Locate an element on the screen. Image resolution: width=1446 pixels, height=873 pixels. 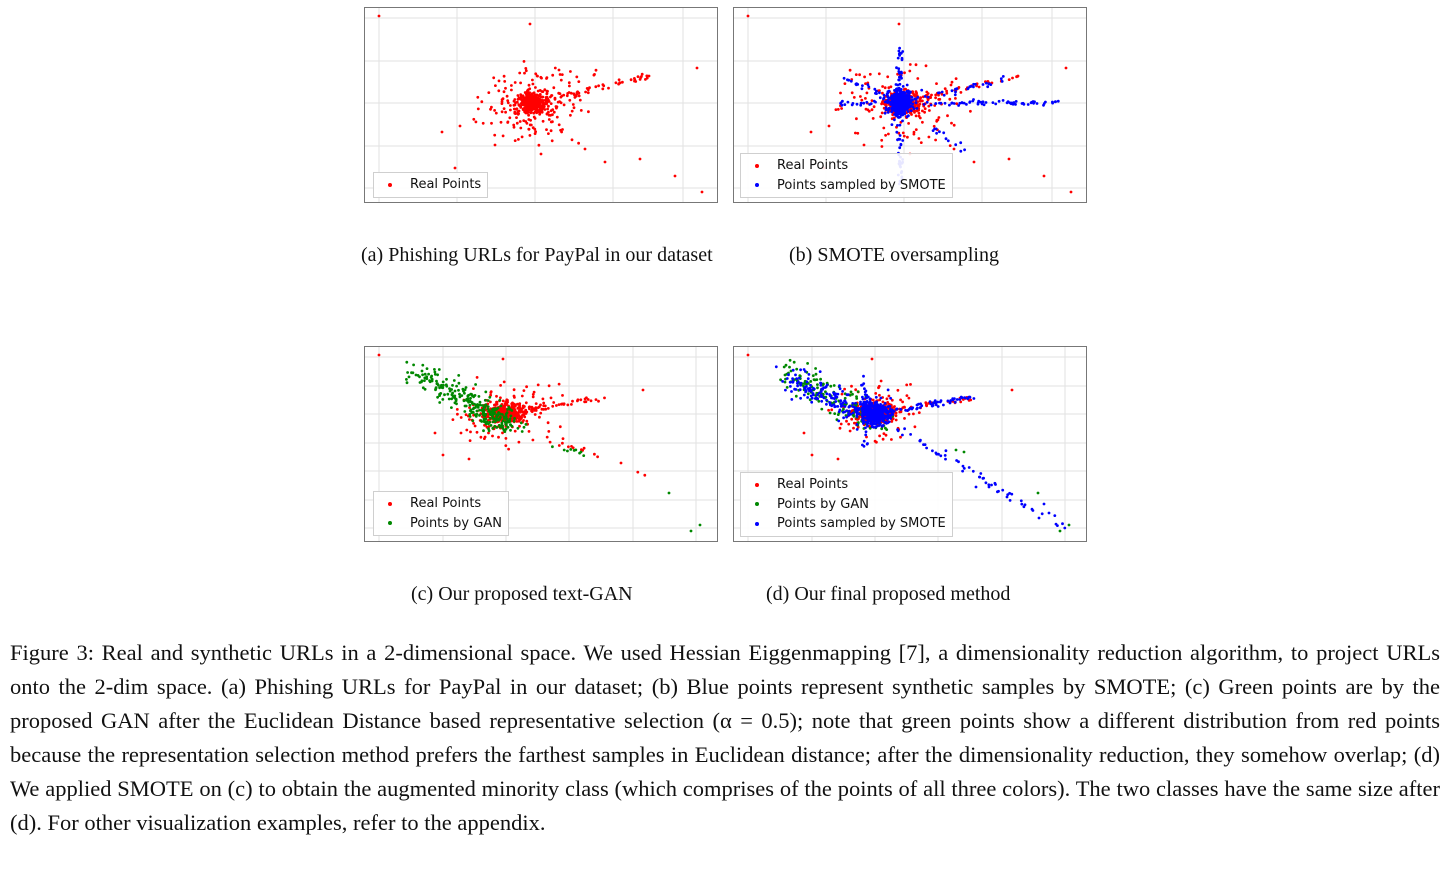
smote-marker-icon is located at coordinates (757, 185).